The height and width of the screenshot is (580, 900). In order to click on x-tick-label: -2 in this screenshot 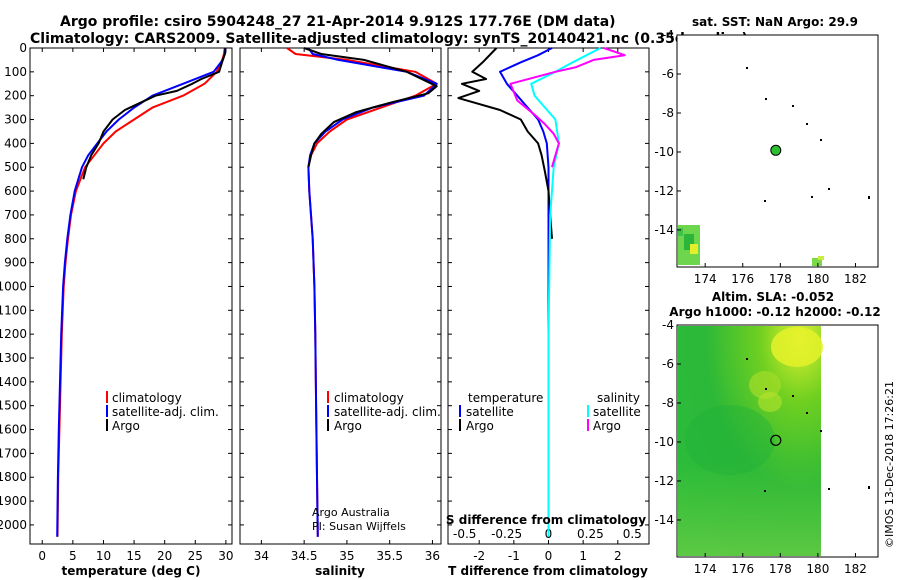, I will do `click(479, 556)`.